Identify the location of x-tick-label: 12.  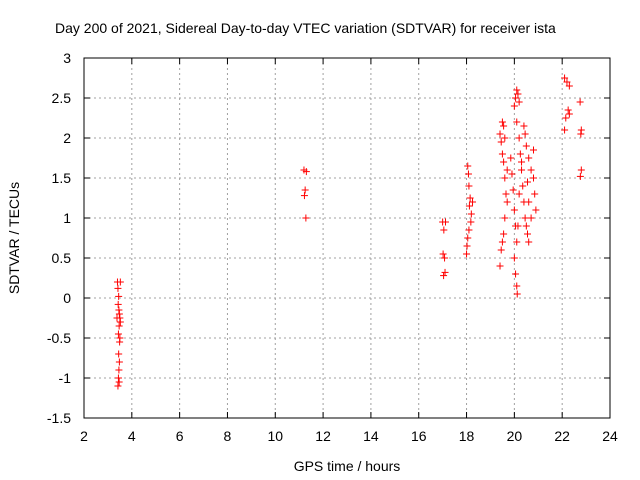
(323, 436).